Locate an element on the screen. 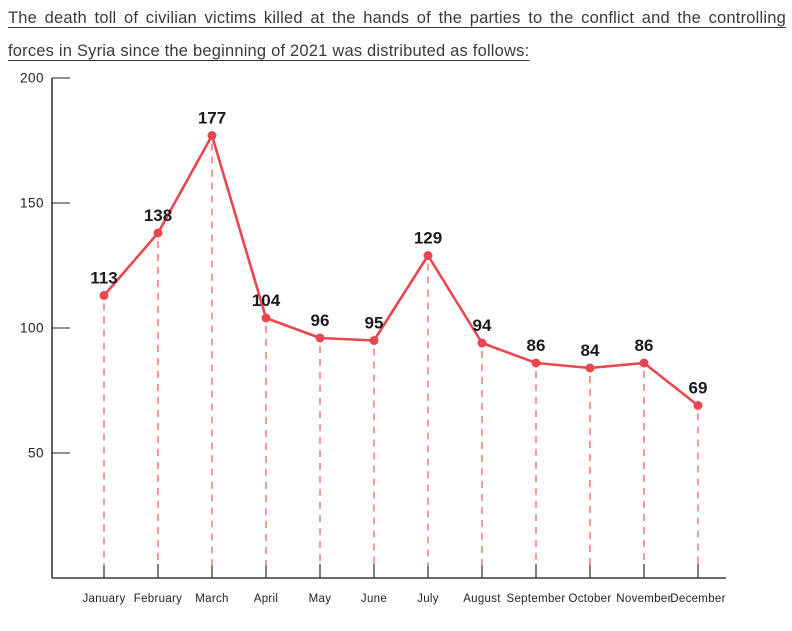 This screenshot has width=792, height=631. month-label: September is located at coordinates (536, 599).